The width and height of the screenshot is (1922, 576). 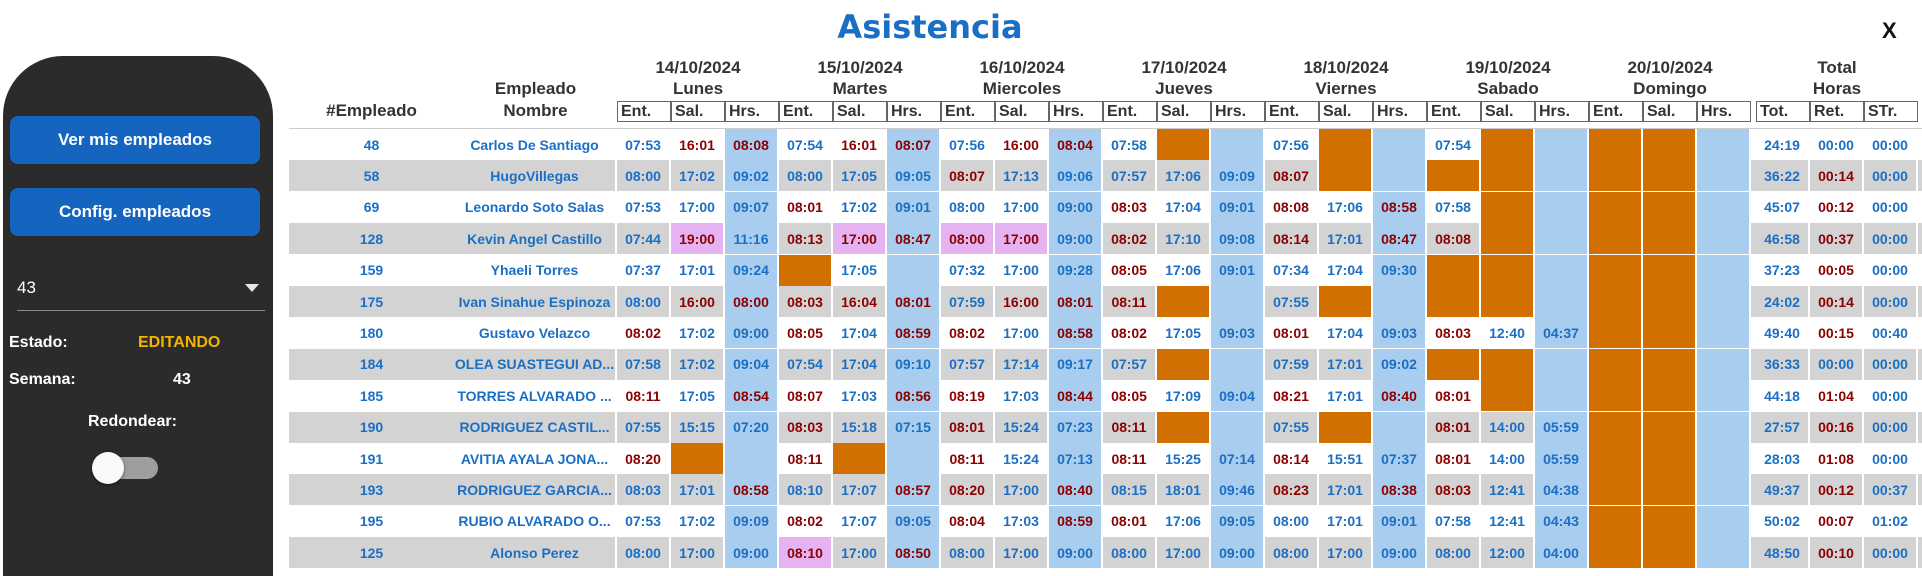 I want to click on time-cell: 09:08, so click(x=1238, y=239).